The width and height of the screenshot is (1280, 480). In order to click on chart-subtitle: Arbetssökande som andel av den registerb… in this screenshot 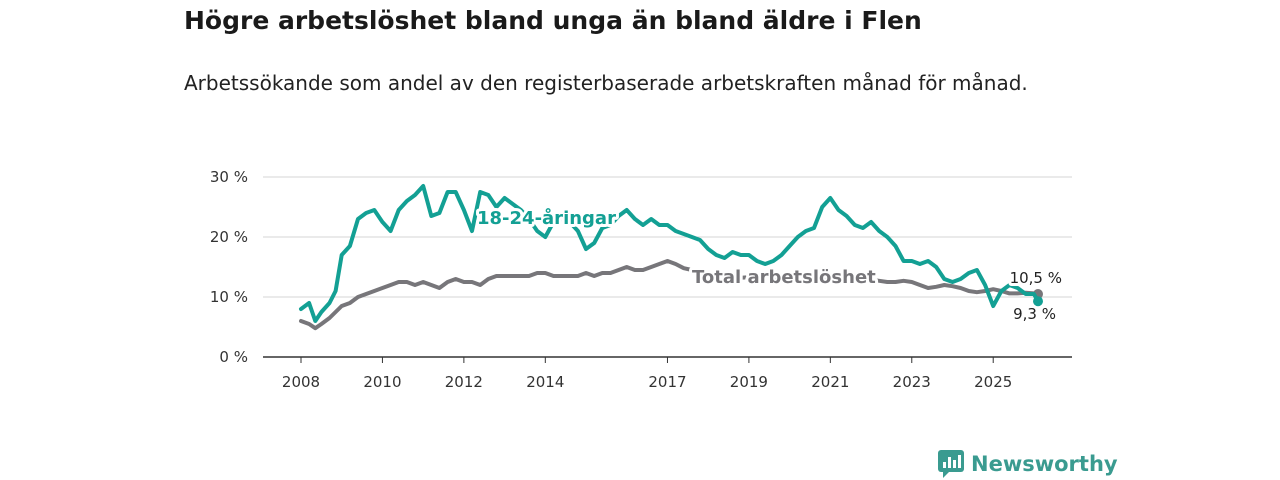, I will do `click(606, 83)`.